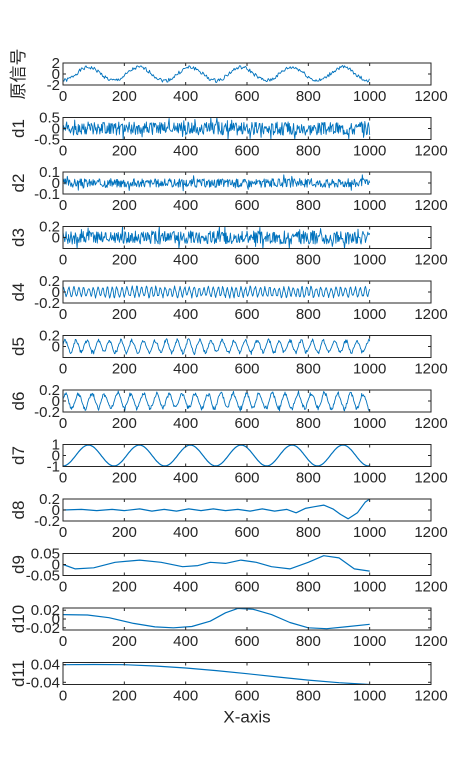 The width and height of the screenshot is (474, 780). Describe the element at coordinates (18, 237) in the screenshot. I see `y-axis-label: d3` at that location.